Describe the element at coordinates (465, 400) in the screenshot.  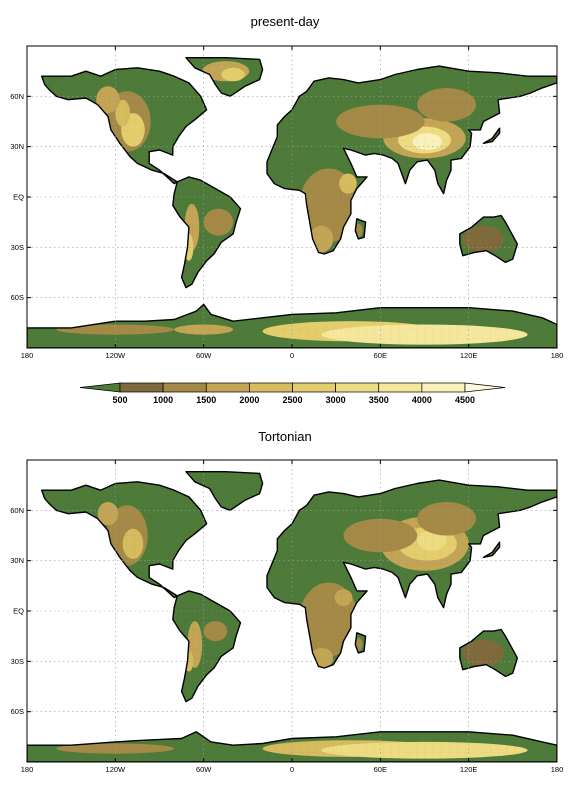
I see `colorbar-tick-label: 4500` at that location.